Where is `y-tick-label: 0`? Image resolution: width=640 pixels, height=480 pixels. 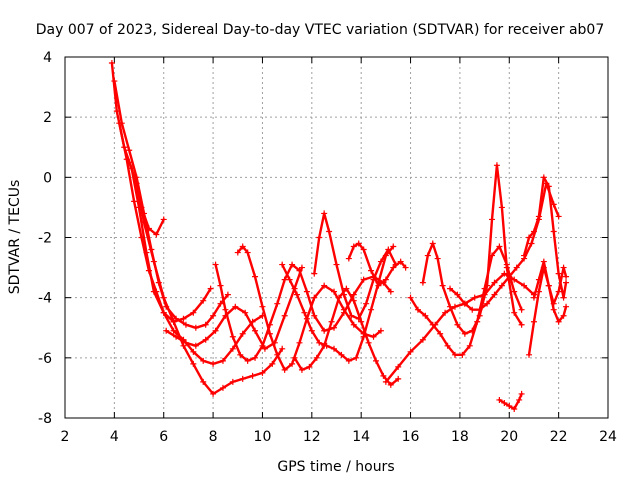 y-tick-label: 0 is located at coordinates (47, 178).